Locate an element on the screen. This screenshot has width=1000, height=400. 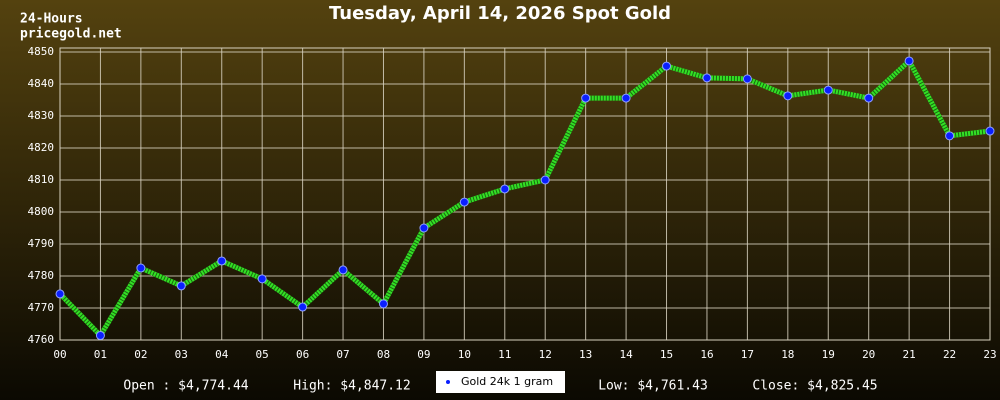
y-tick-label: 4790 is located at coordinates (41, 243).